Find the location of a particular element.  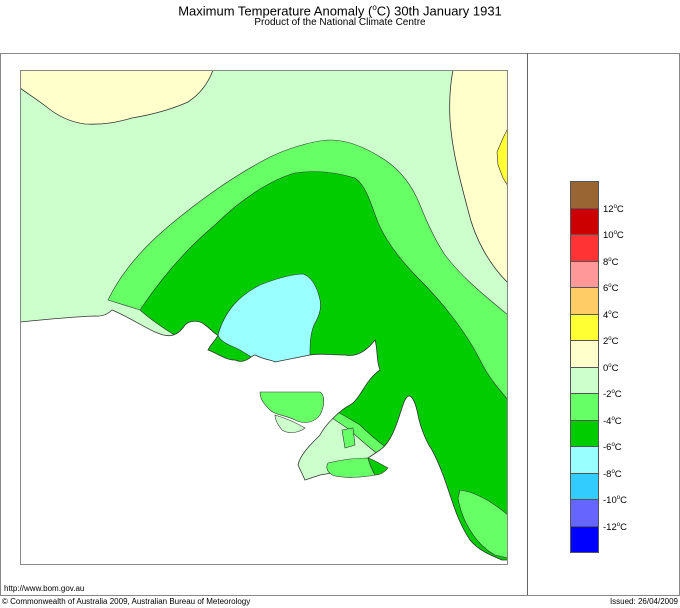

legend-label: 10oC is located at coordinates (613, 236).